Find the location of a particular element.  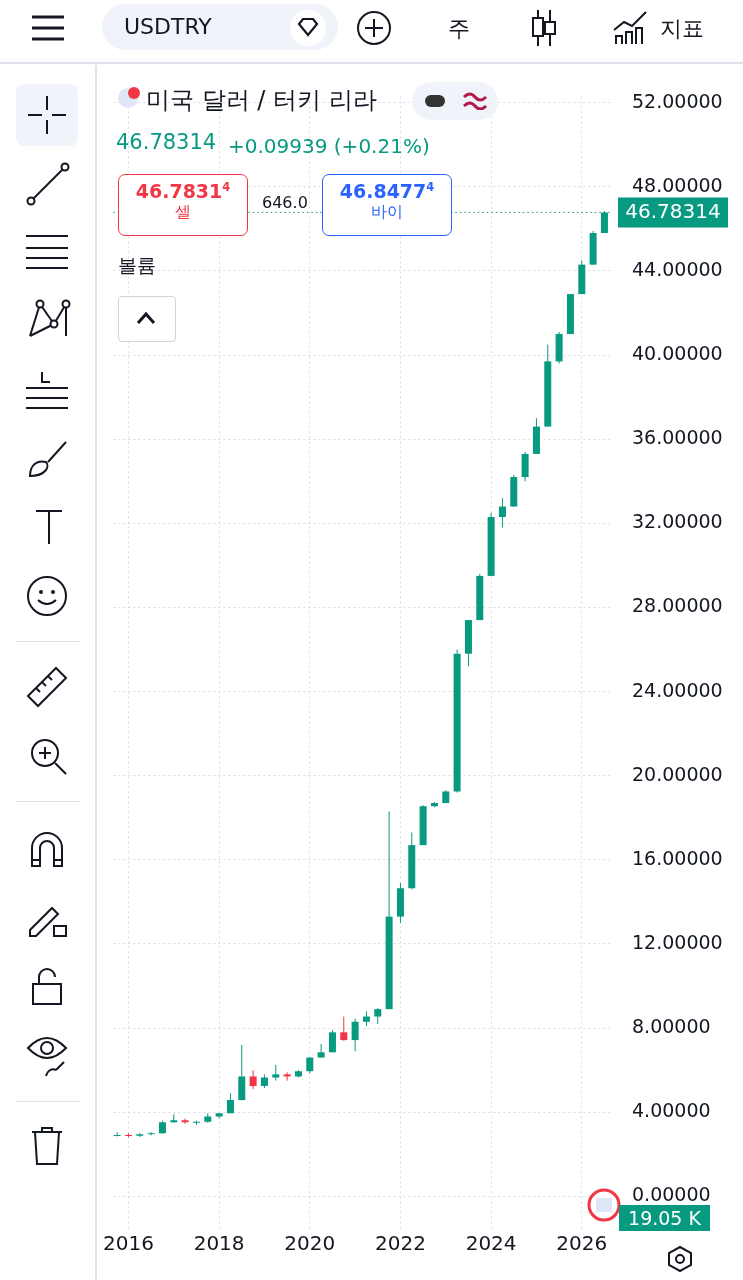

y-tick-label: 4.00000 is located at coordinates (671, 1110).